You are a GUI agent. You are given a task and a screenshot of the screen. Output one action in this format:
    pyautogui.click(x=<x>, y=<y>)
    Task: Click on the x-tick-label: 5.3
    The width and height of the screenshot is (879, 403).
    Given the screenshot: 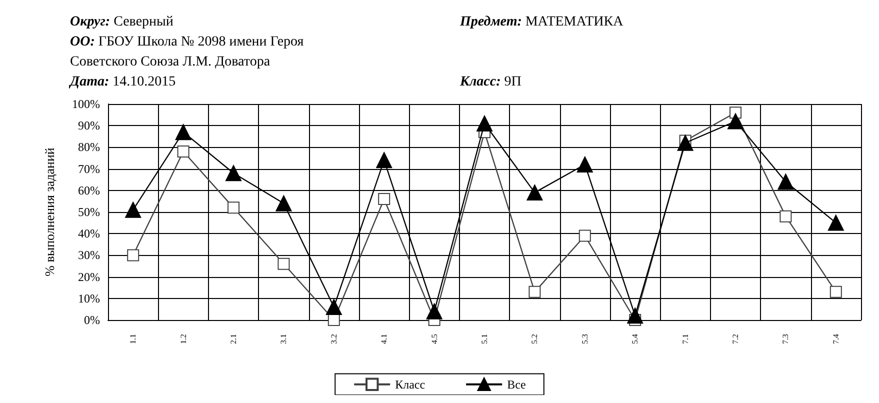 What is the action you would take?
    pyautogui.click(x=585, y=339)
    